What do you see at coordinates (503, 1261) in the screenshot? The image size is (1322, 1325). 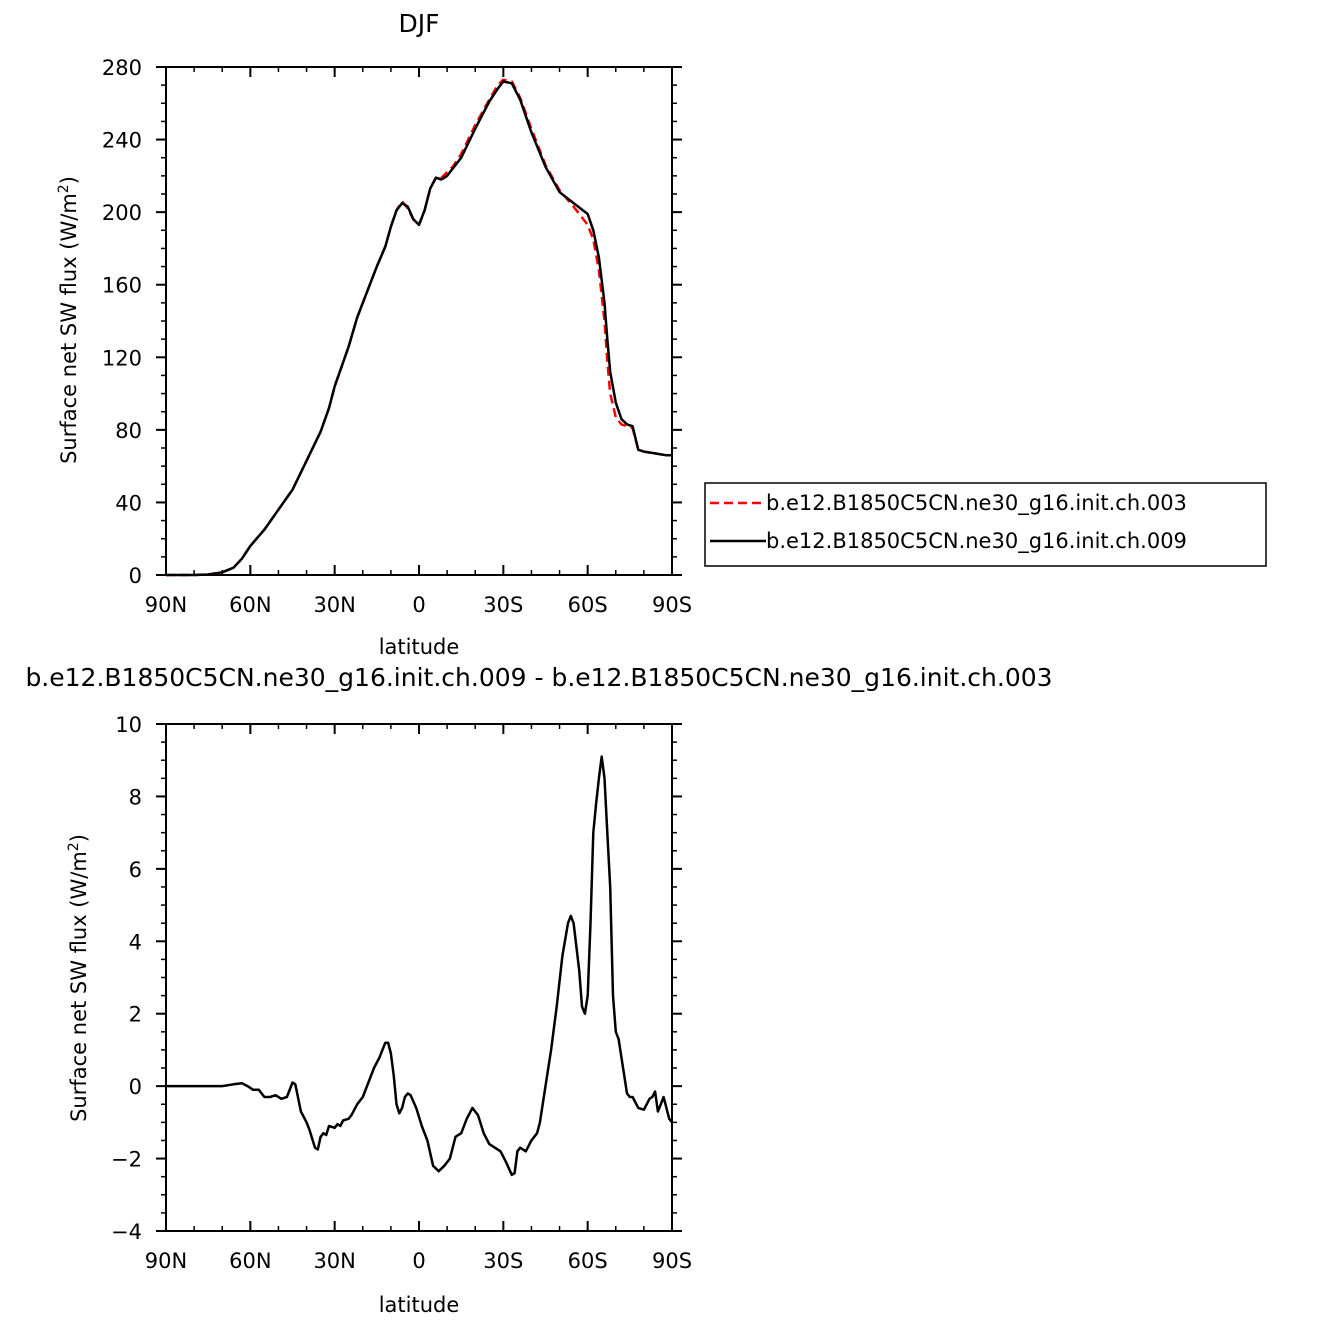 I see `bottom-x-tick-label: 30S` at bounding box center [503, 1261].